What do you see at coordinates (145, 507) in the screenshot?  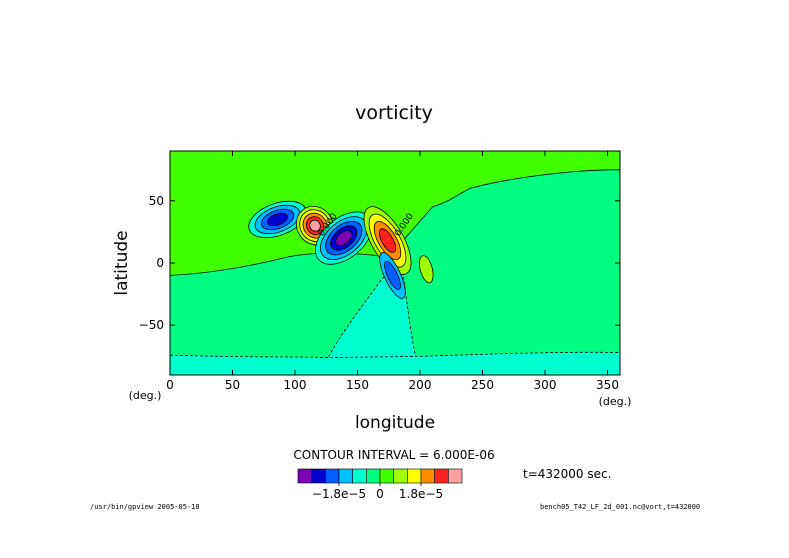 I see `footer-left: /usr/bin/gpview 2005-05-18` at bounding box center [145, 507].